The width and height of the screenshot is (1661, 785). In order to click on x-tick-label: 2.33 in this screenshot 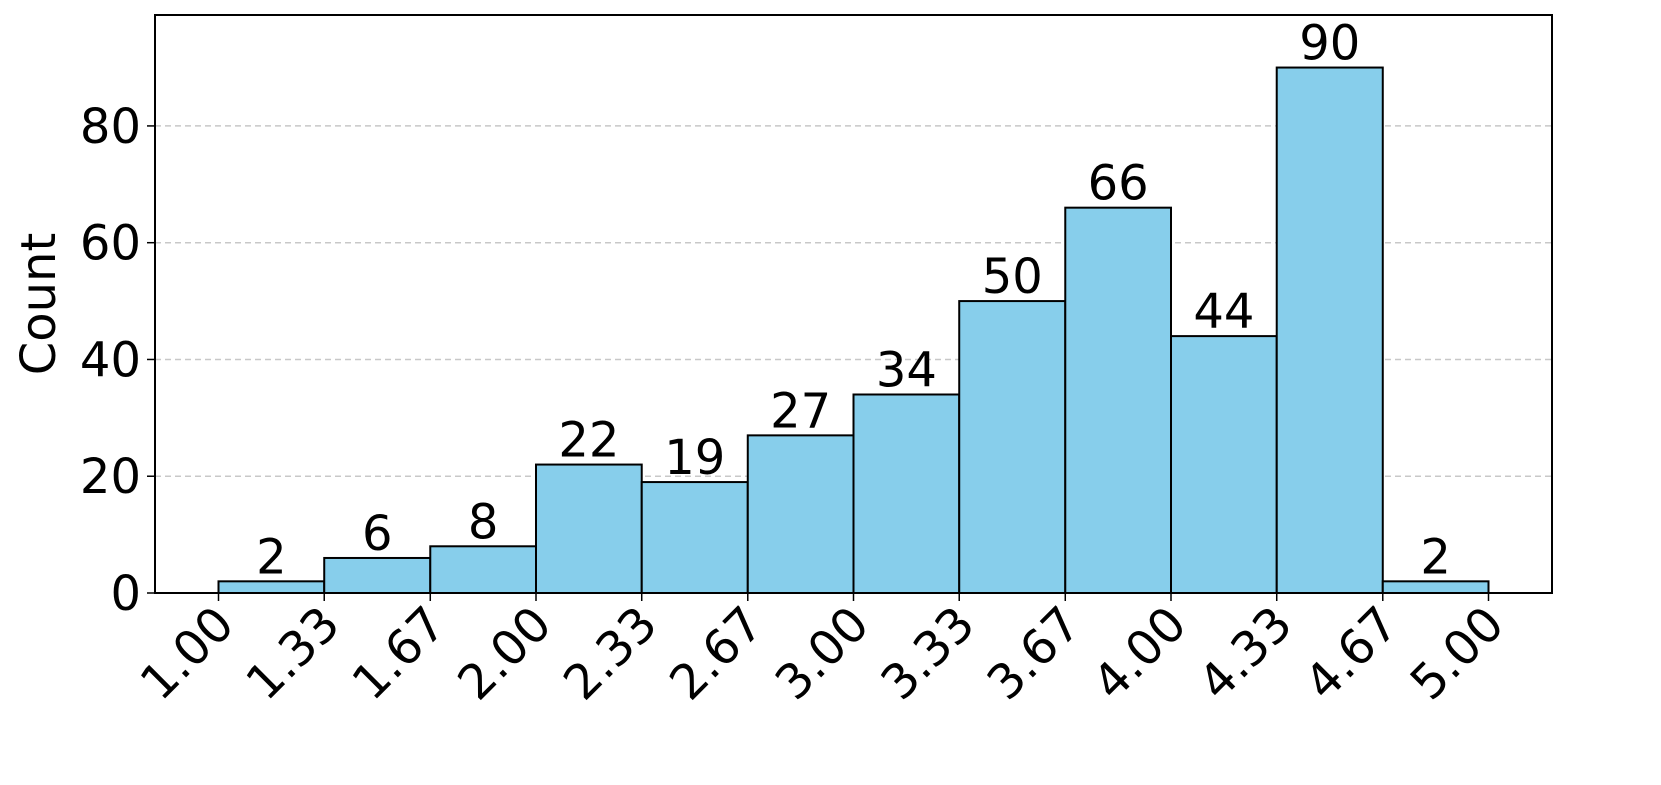, I will do `click(610, 653)`.